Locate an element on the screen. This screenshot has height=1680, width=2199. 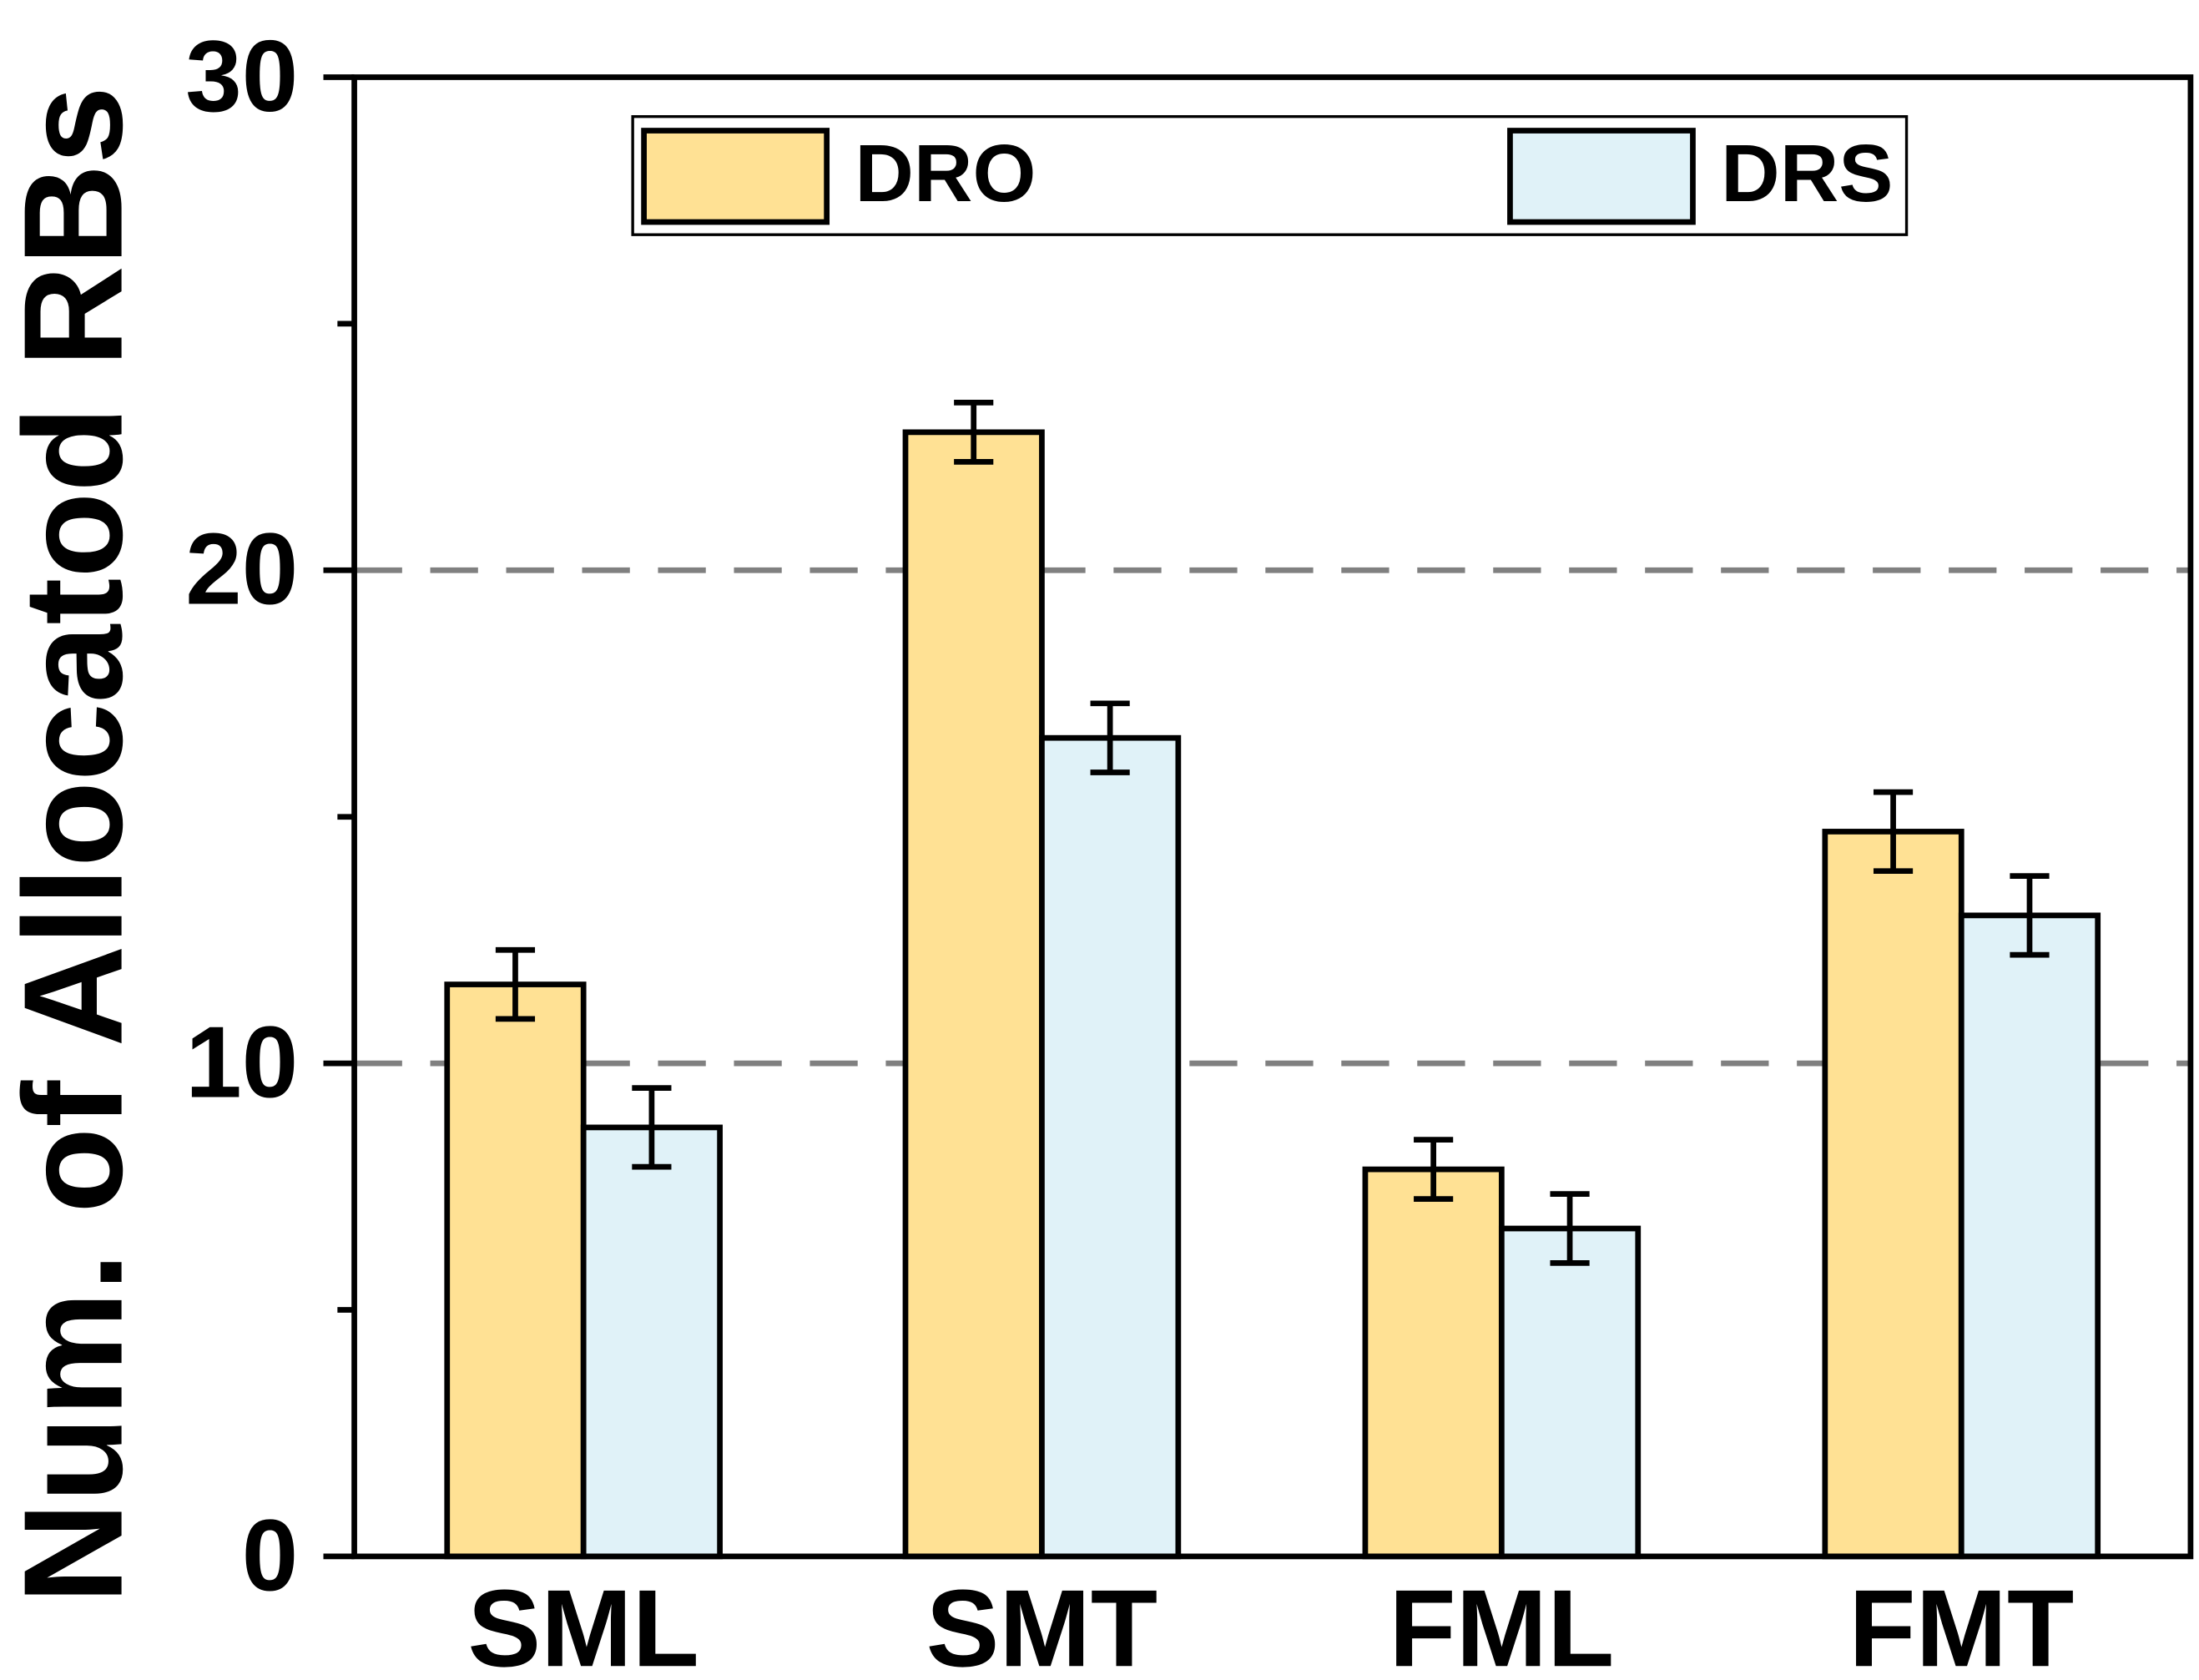
error-bar-dro-sml is located at coordinates (515, 984).